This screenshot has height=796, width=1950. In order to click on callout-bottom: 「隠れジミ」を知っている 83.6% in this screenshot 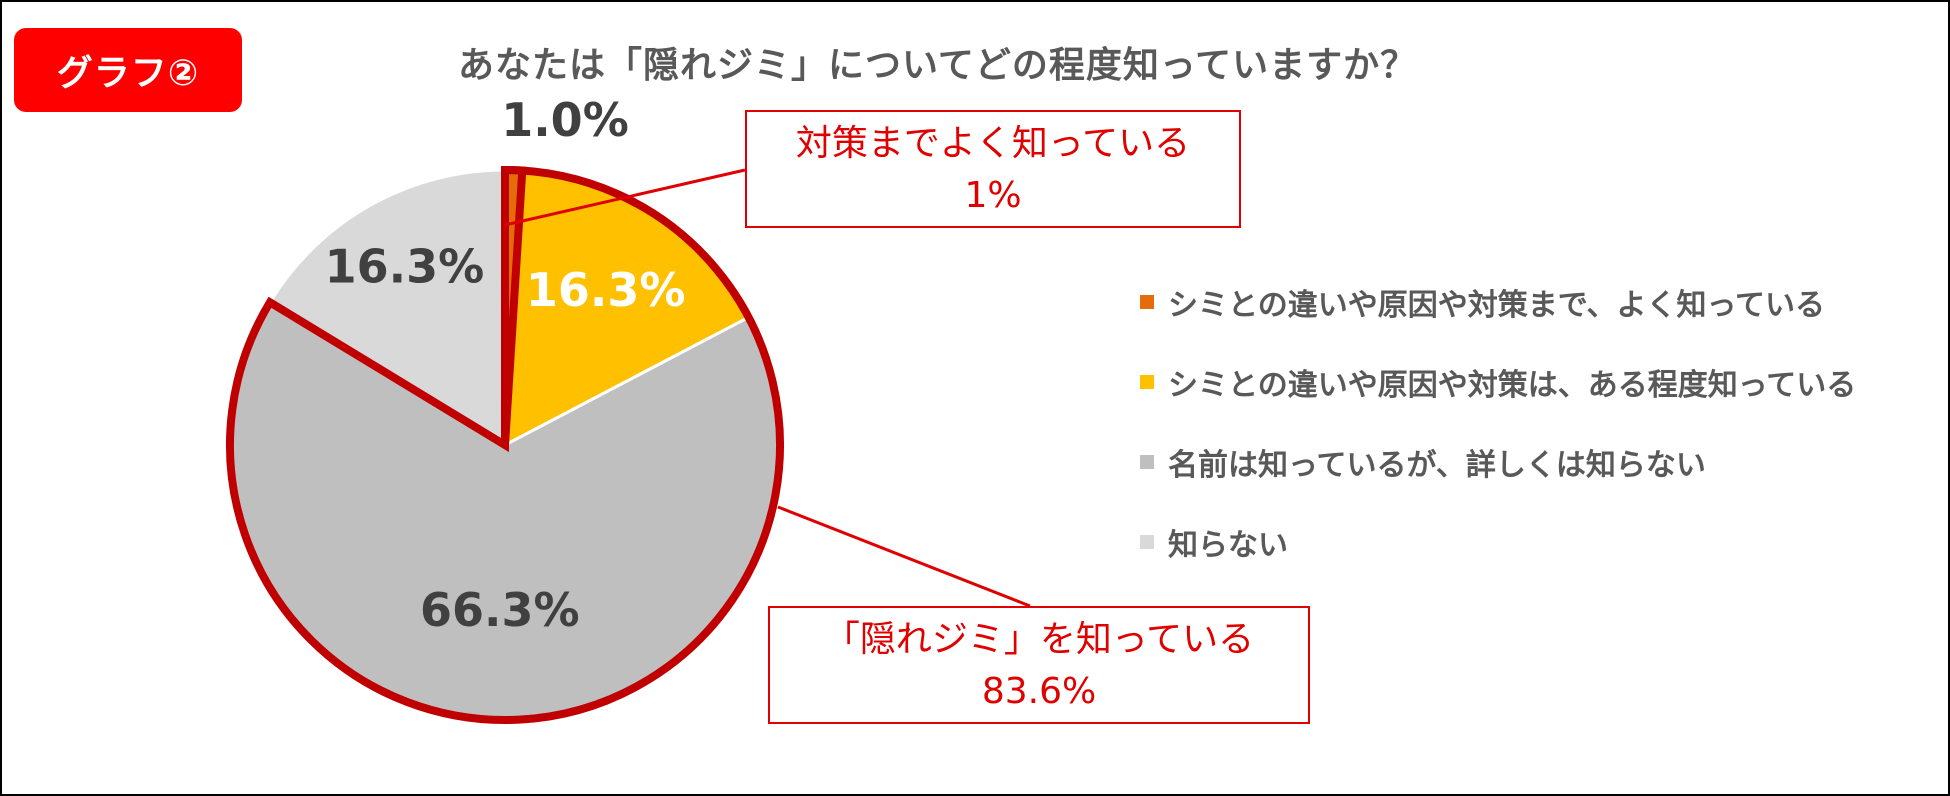, I will do `click(1039, 665)`.